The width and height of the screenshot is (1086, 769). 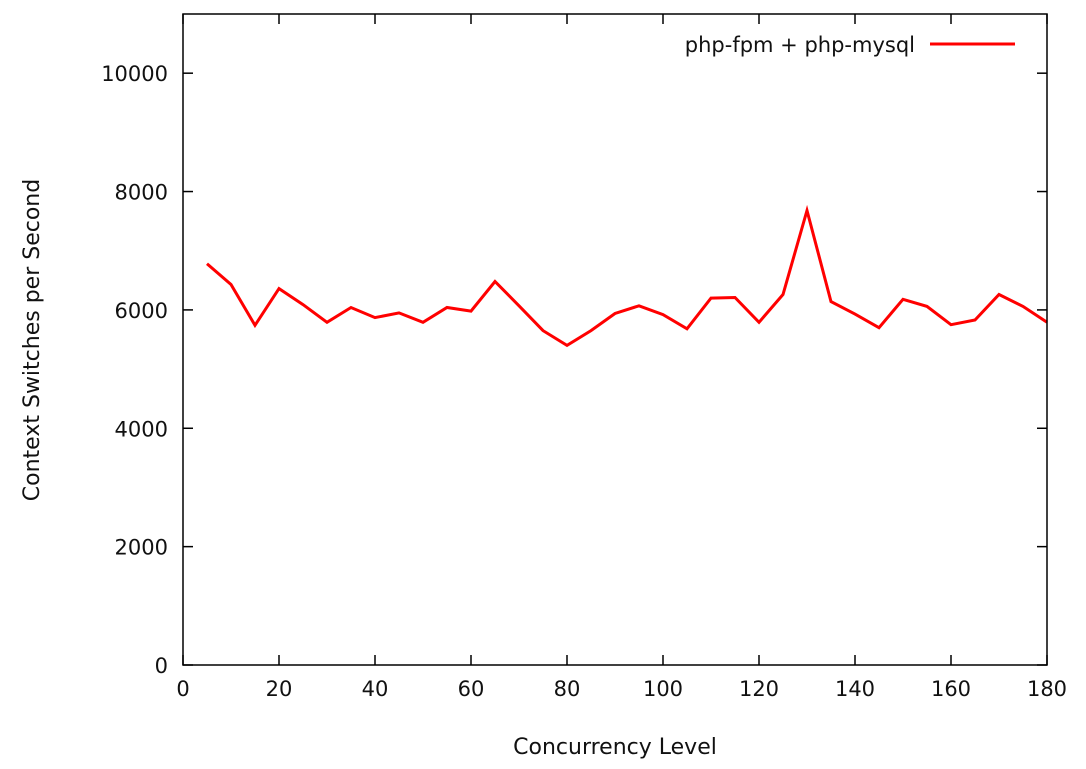 What do you see at coordinates (759, 689) in the screenshot?
I see `x-tick-label: 120` at bounding box center [759, 689].